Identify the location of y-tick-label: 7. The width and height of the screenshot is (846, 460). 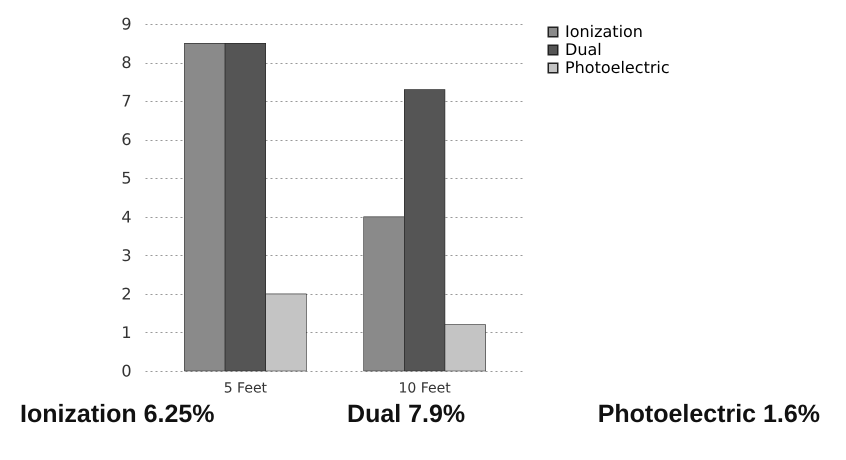
(126, 101).